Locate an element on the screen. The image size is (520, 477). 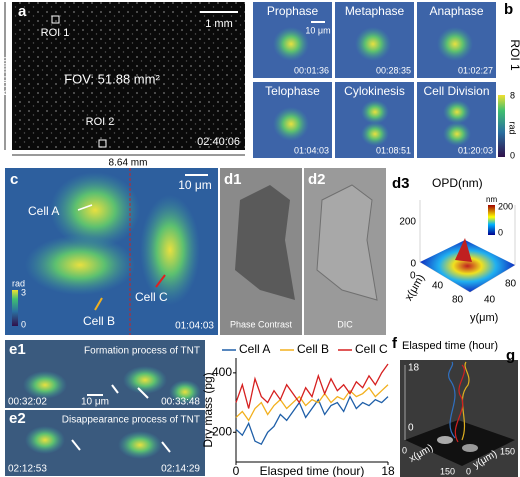
scale-text: 1 mm is located at coordinates (219, 24).